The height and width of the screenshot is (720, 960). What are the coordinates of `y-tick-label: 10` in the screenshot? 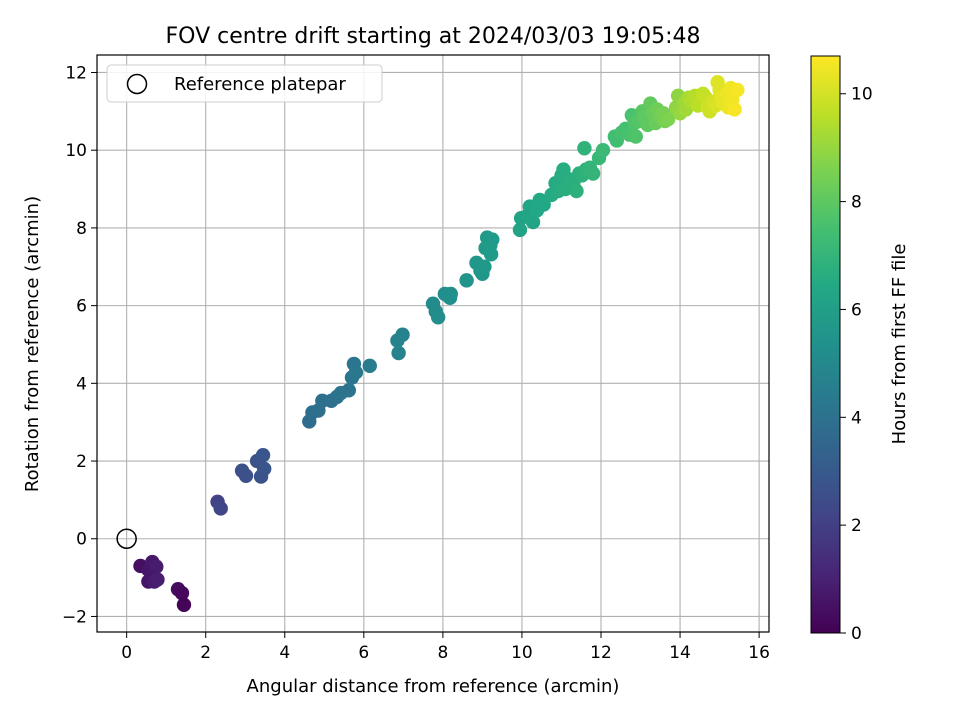 It's located at (76, 151).